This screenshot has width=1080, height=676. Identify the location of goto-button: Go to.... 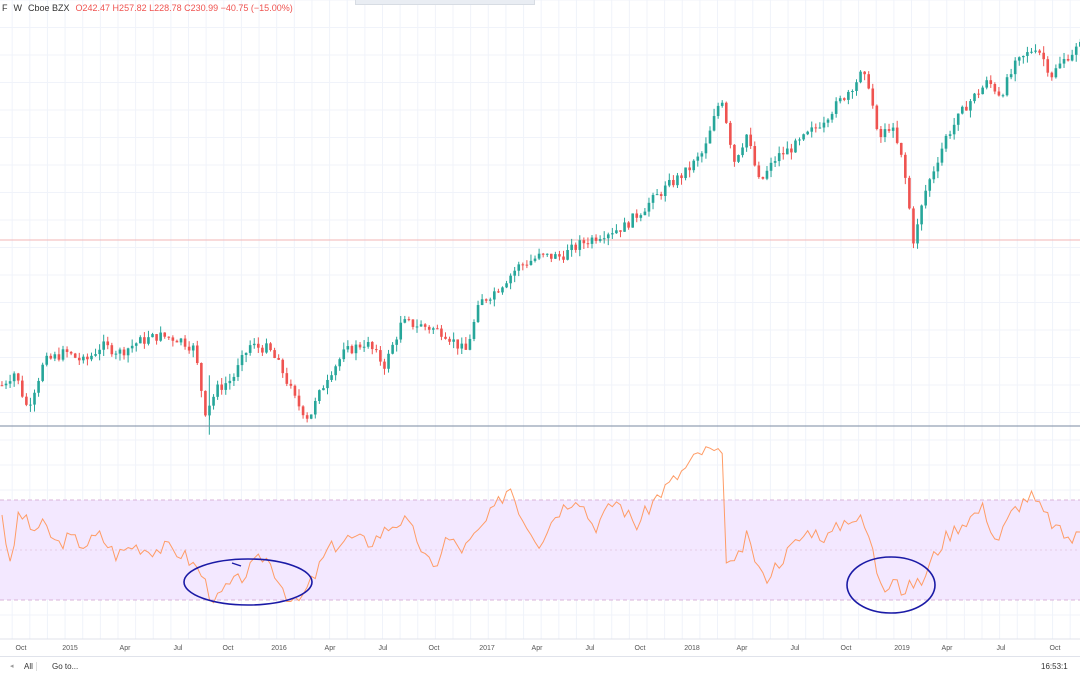
(65, 666).